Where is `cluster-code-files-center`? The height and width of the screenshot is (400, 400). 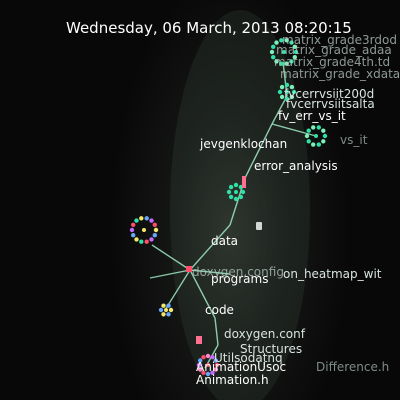 cluster-code-files-center is located at coordinates (208, 365).